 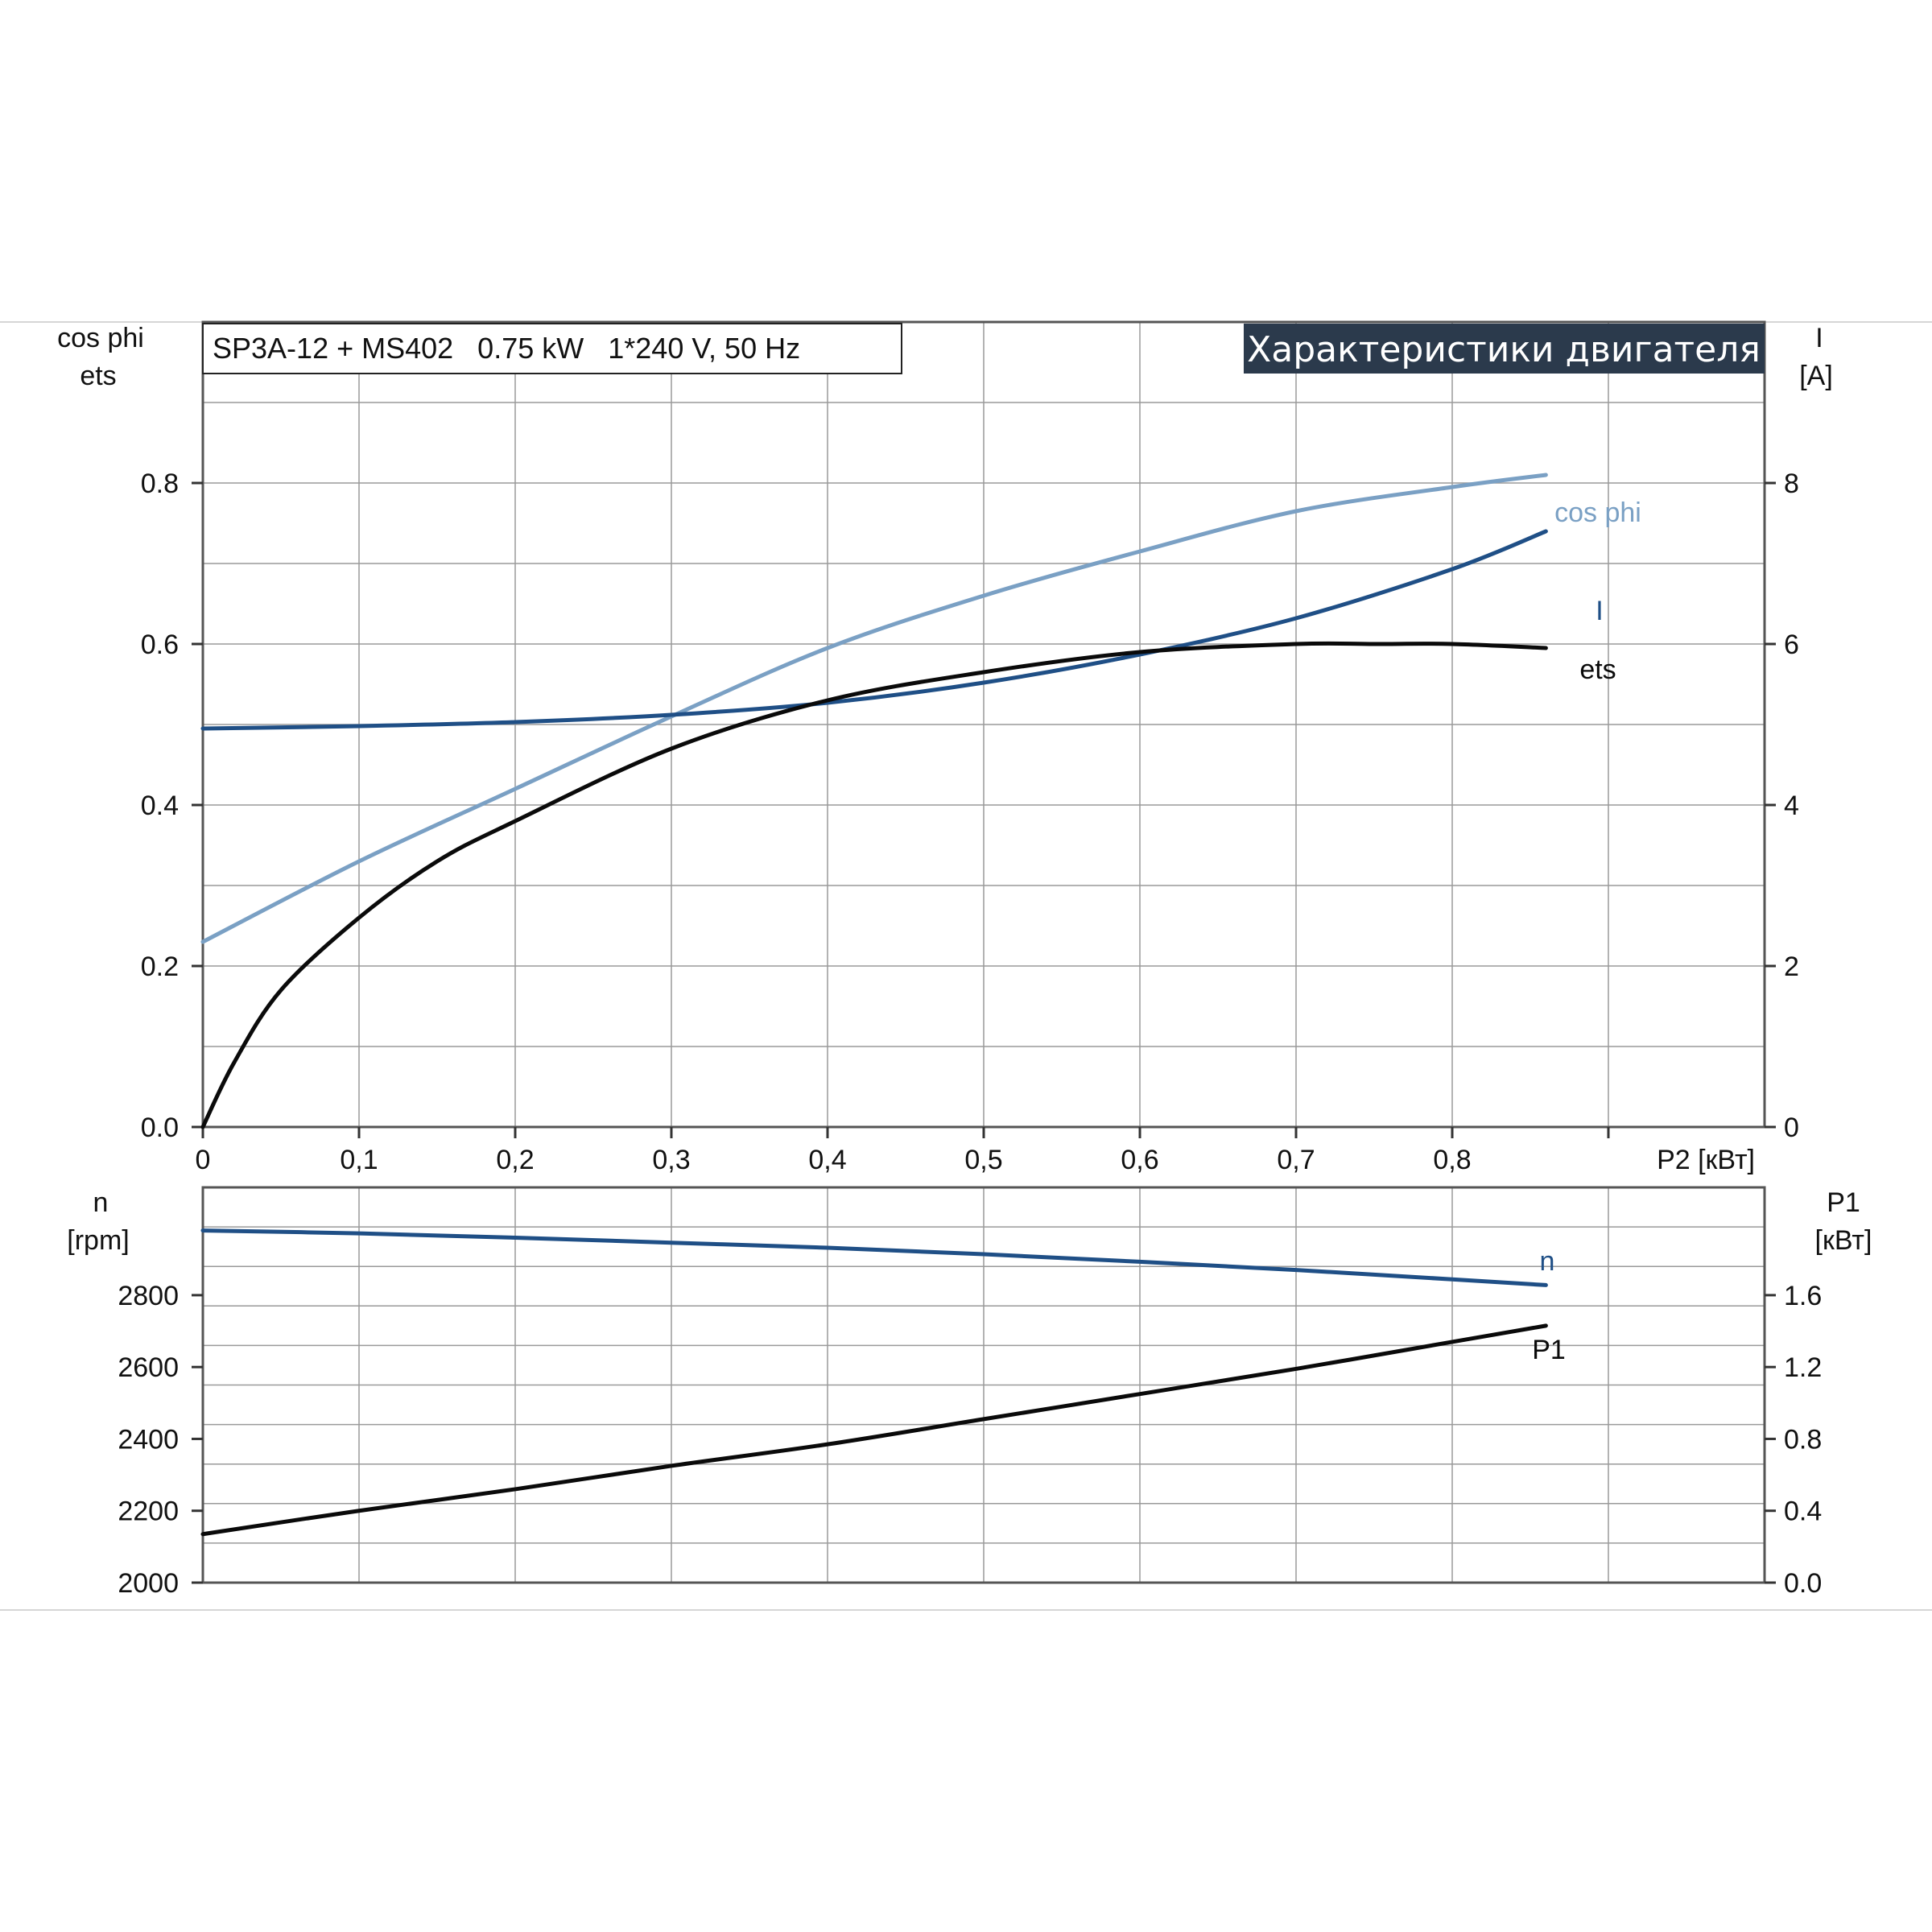 What do you see at coordinates (160, 806) in the screenshot?
I see `top-panel-left-tick-label: 0.4` at bounding box center [160, 806].